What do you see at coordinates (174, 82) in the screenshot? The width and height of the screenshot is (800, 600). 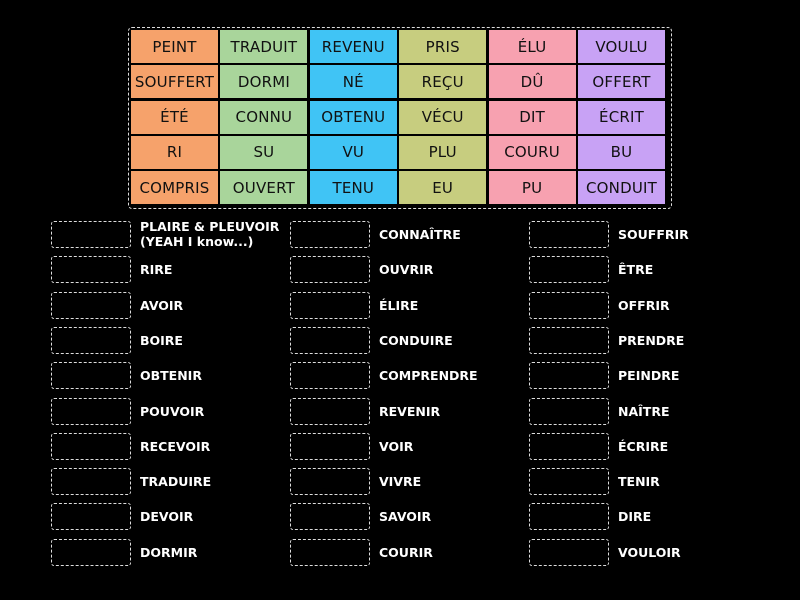 I see `word-tile: SOUFFERT` at bounding box center [174, 82].